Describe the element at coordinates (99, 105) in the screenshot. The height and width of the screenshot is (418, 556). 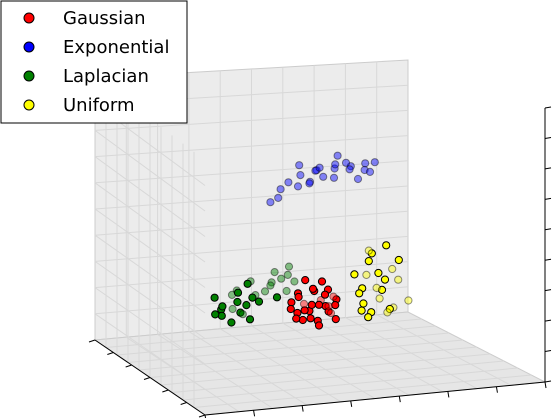
I see `legend-label-uniform: Uniform` at that location.